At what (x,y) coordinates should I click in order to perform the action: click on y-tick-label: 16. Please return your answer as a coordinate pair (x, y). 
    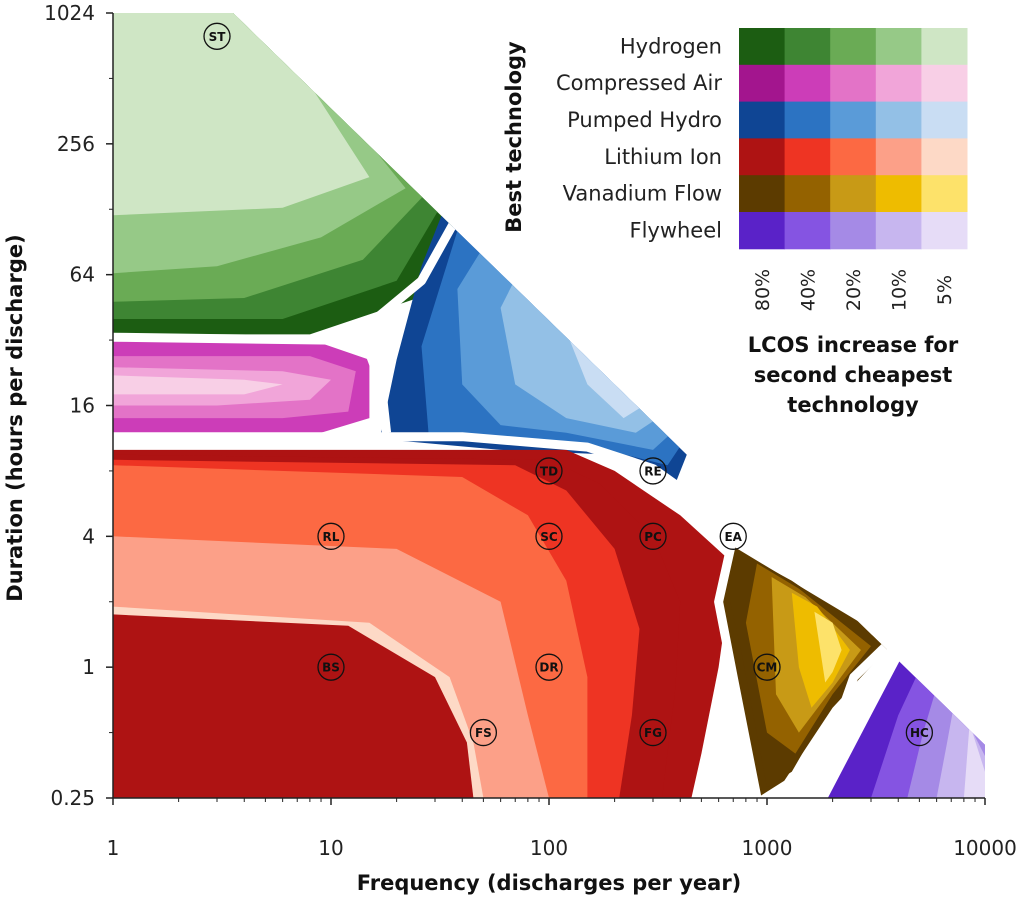
    Looking at the image, I should click on (82, 406).